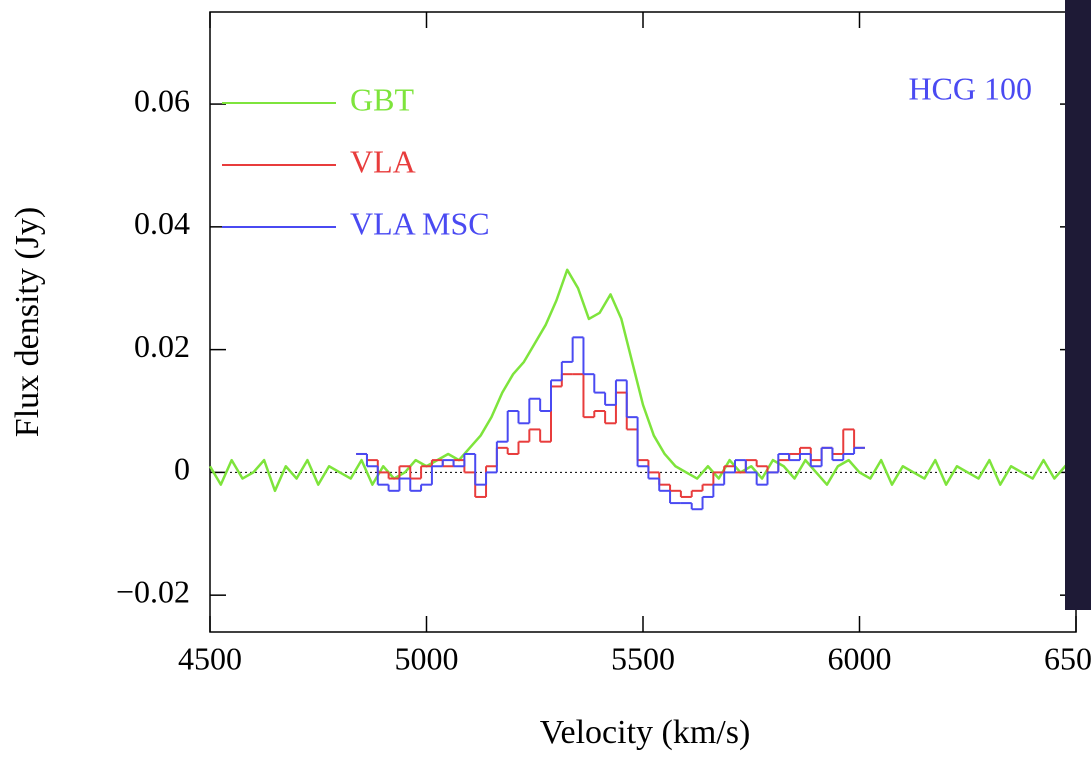 The width and height of the screenshot is (1091, 757). I want to click on y-tick-label: 0.02, so click(162, 346).